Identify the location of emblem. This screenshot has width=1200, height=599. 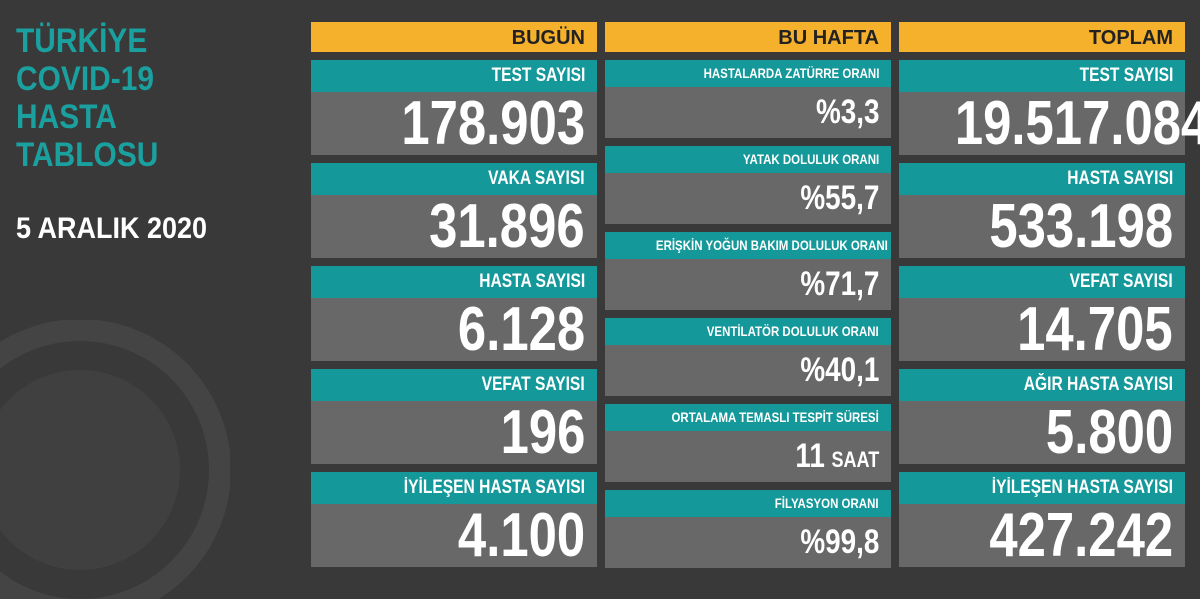
(115, 459).